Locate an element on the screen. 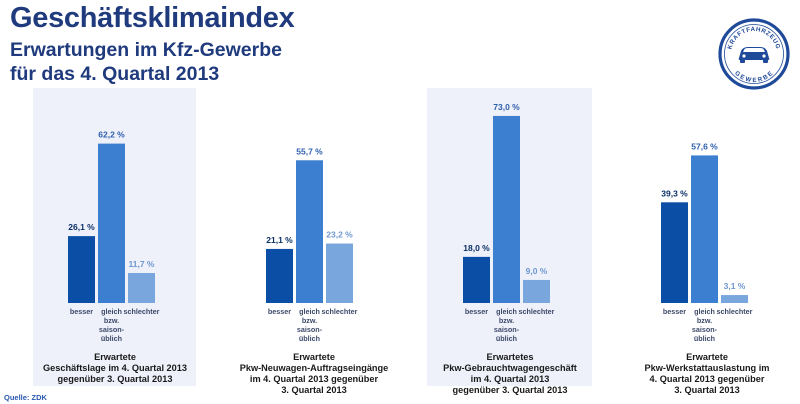  data-label: 57,6 % is located at coordinates (704, 146).